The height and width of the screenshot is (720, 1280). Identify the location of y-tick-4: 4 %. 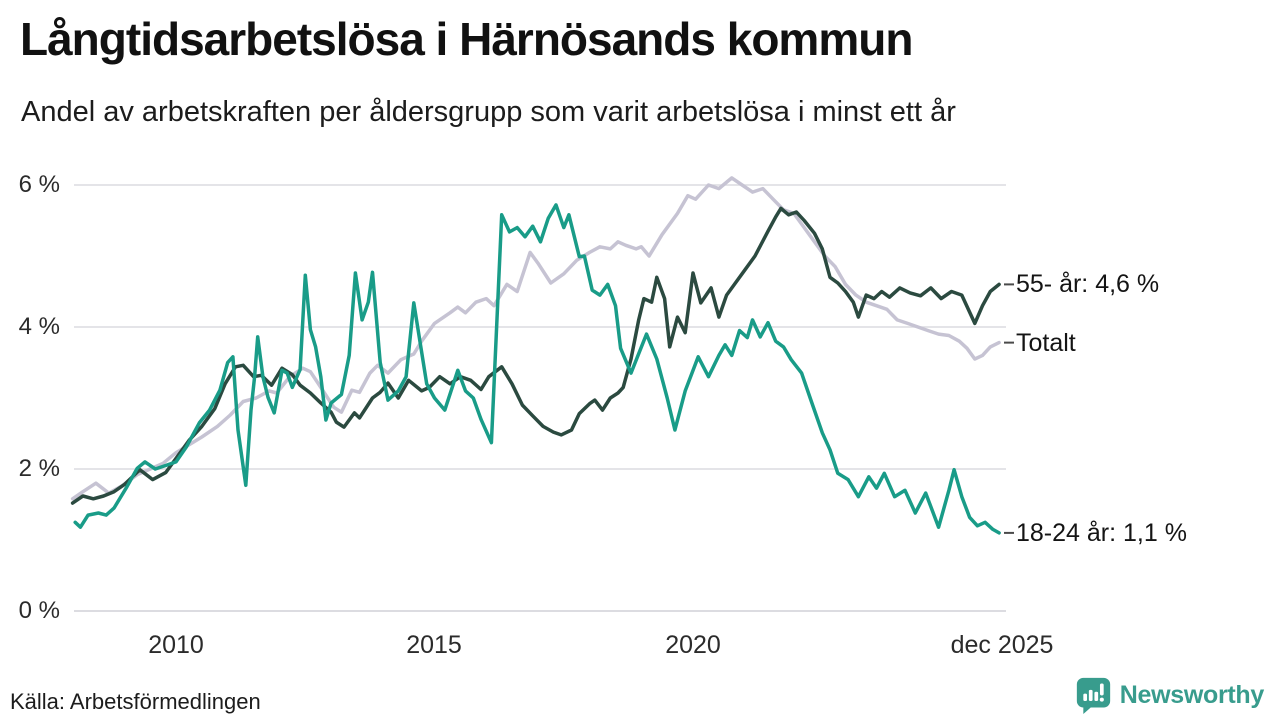
(39, 326).